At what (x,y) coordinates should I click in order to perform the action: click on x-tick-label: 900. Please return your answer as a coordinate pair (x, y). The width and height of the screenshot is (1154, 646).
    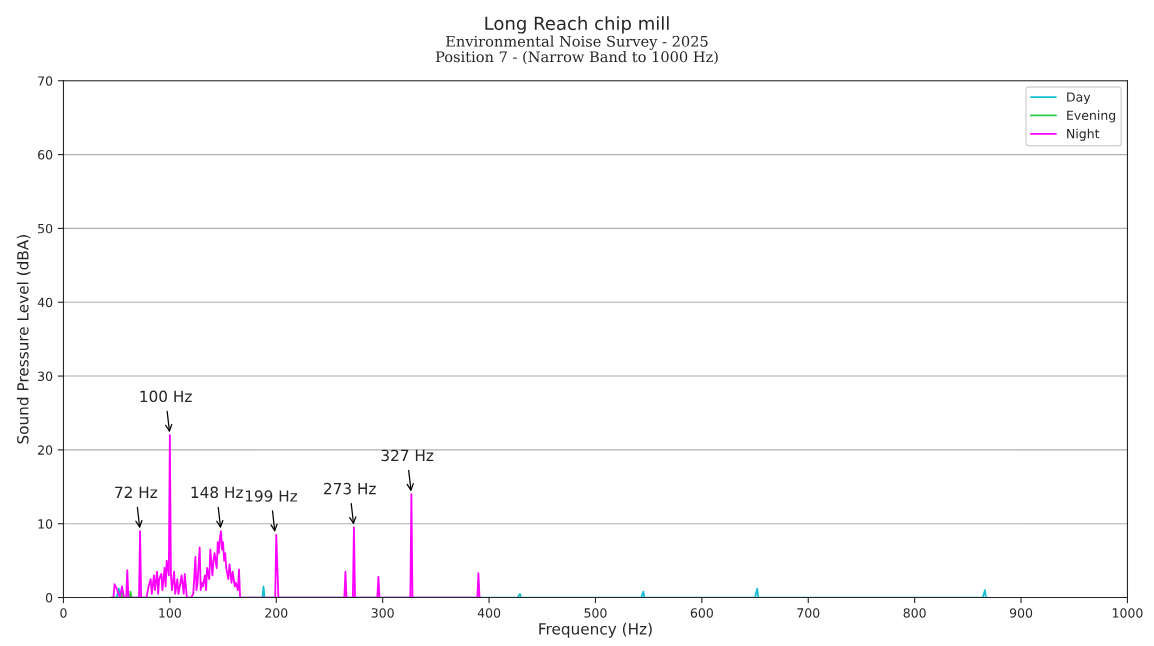
    Looking at the image, I should click on (1021, 613).